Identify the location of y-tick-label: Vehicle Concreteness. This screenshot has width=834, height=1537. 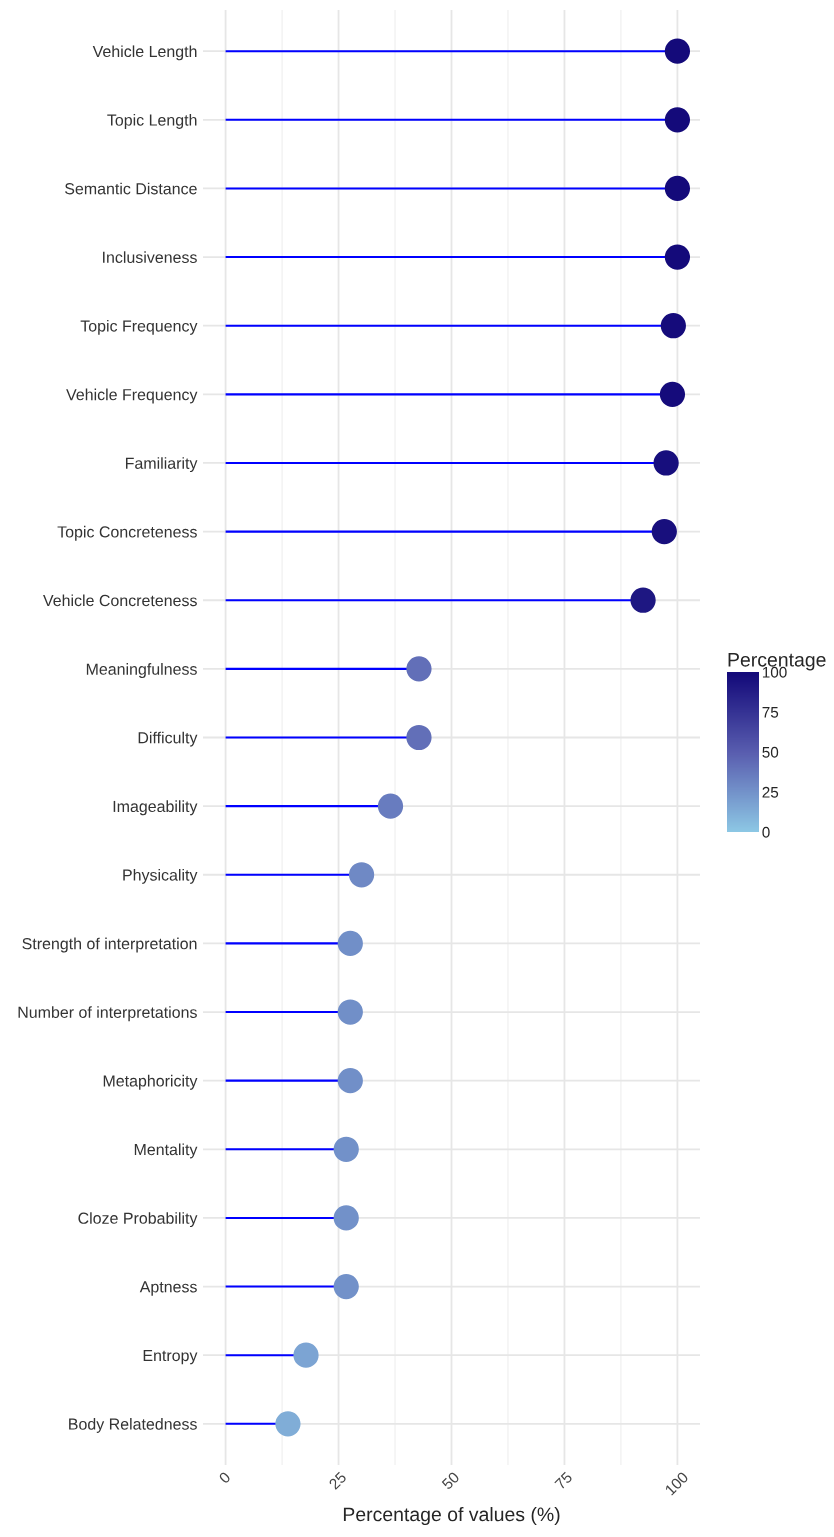
(120, 600).